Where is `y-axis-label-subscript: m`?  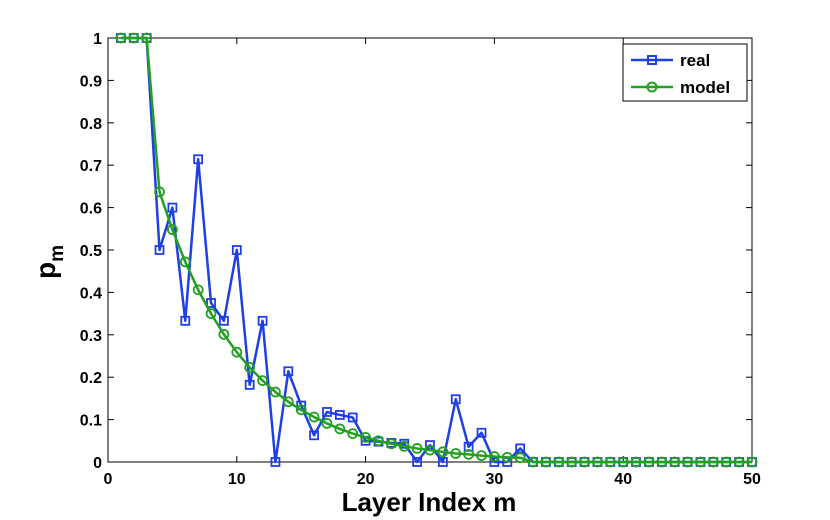
y-axis-label-subscript: m is located at coordinates (57, 253).